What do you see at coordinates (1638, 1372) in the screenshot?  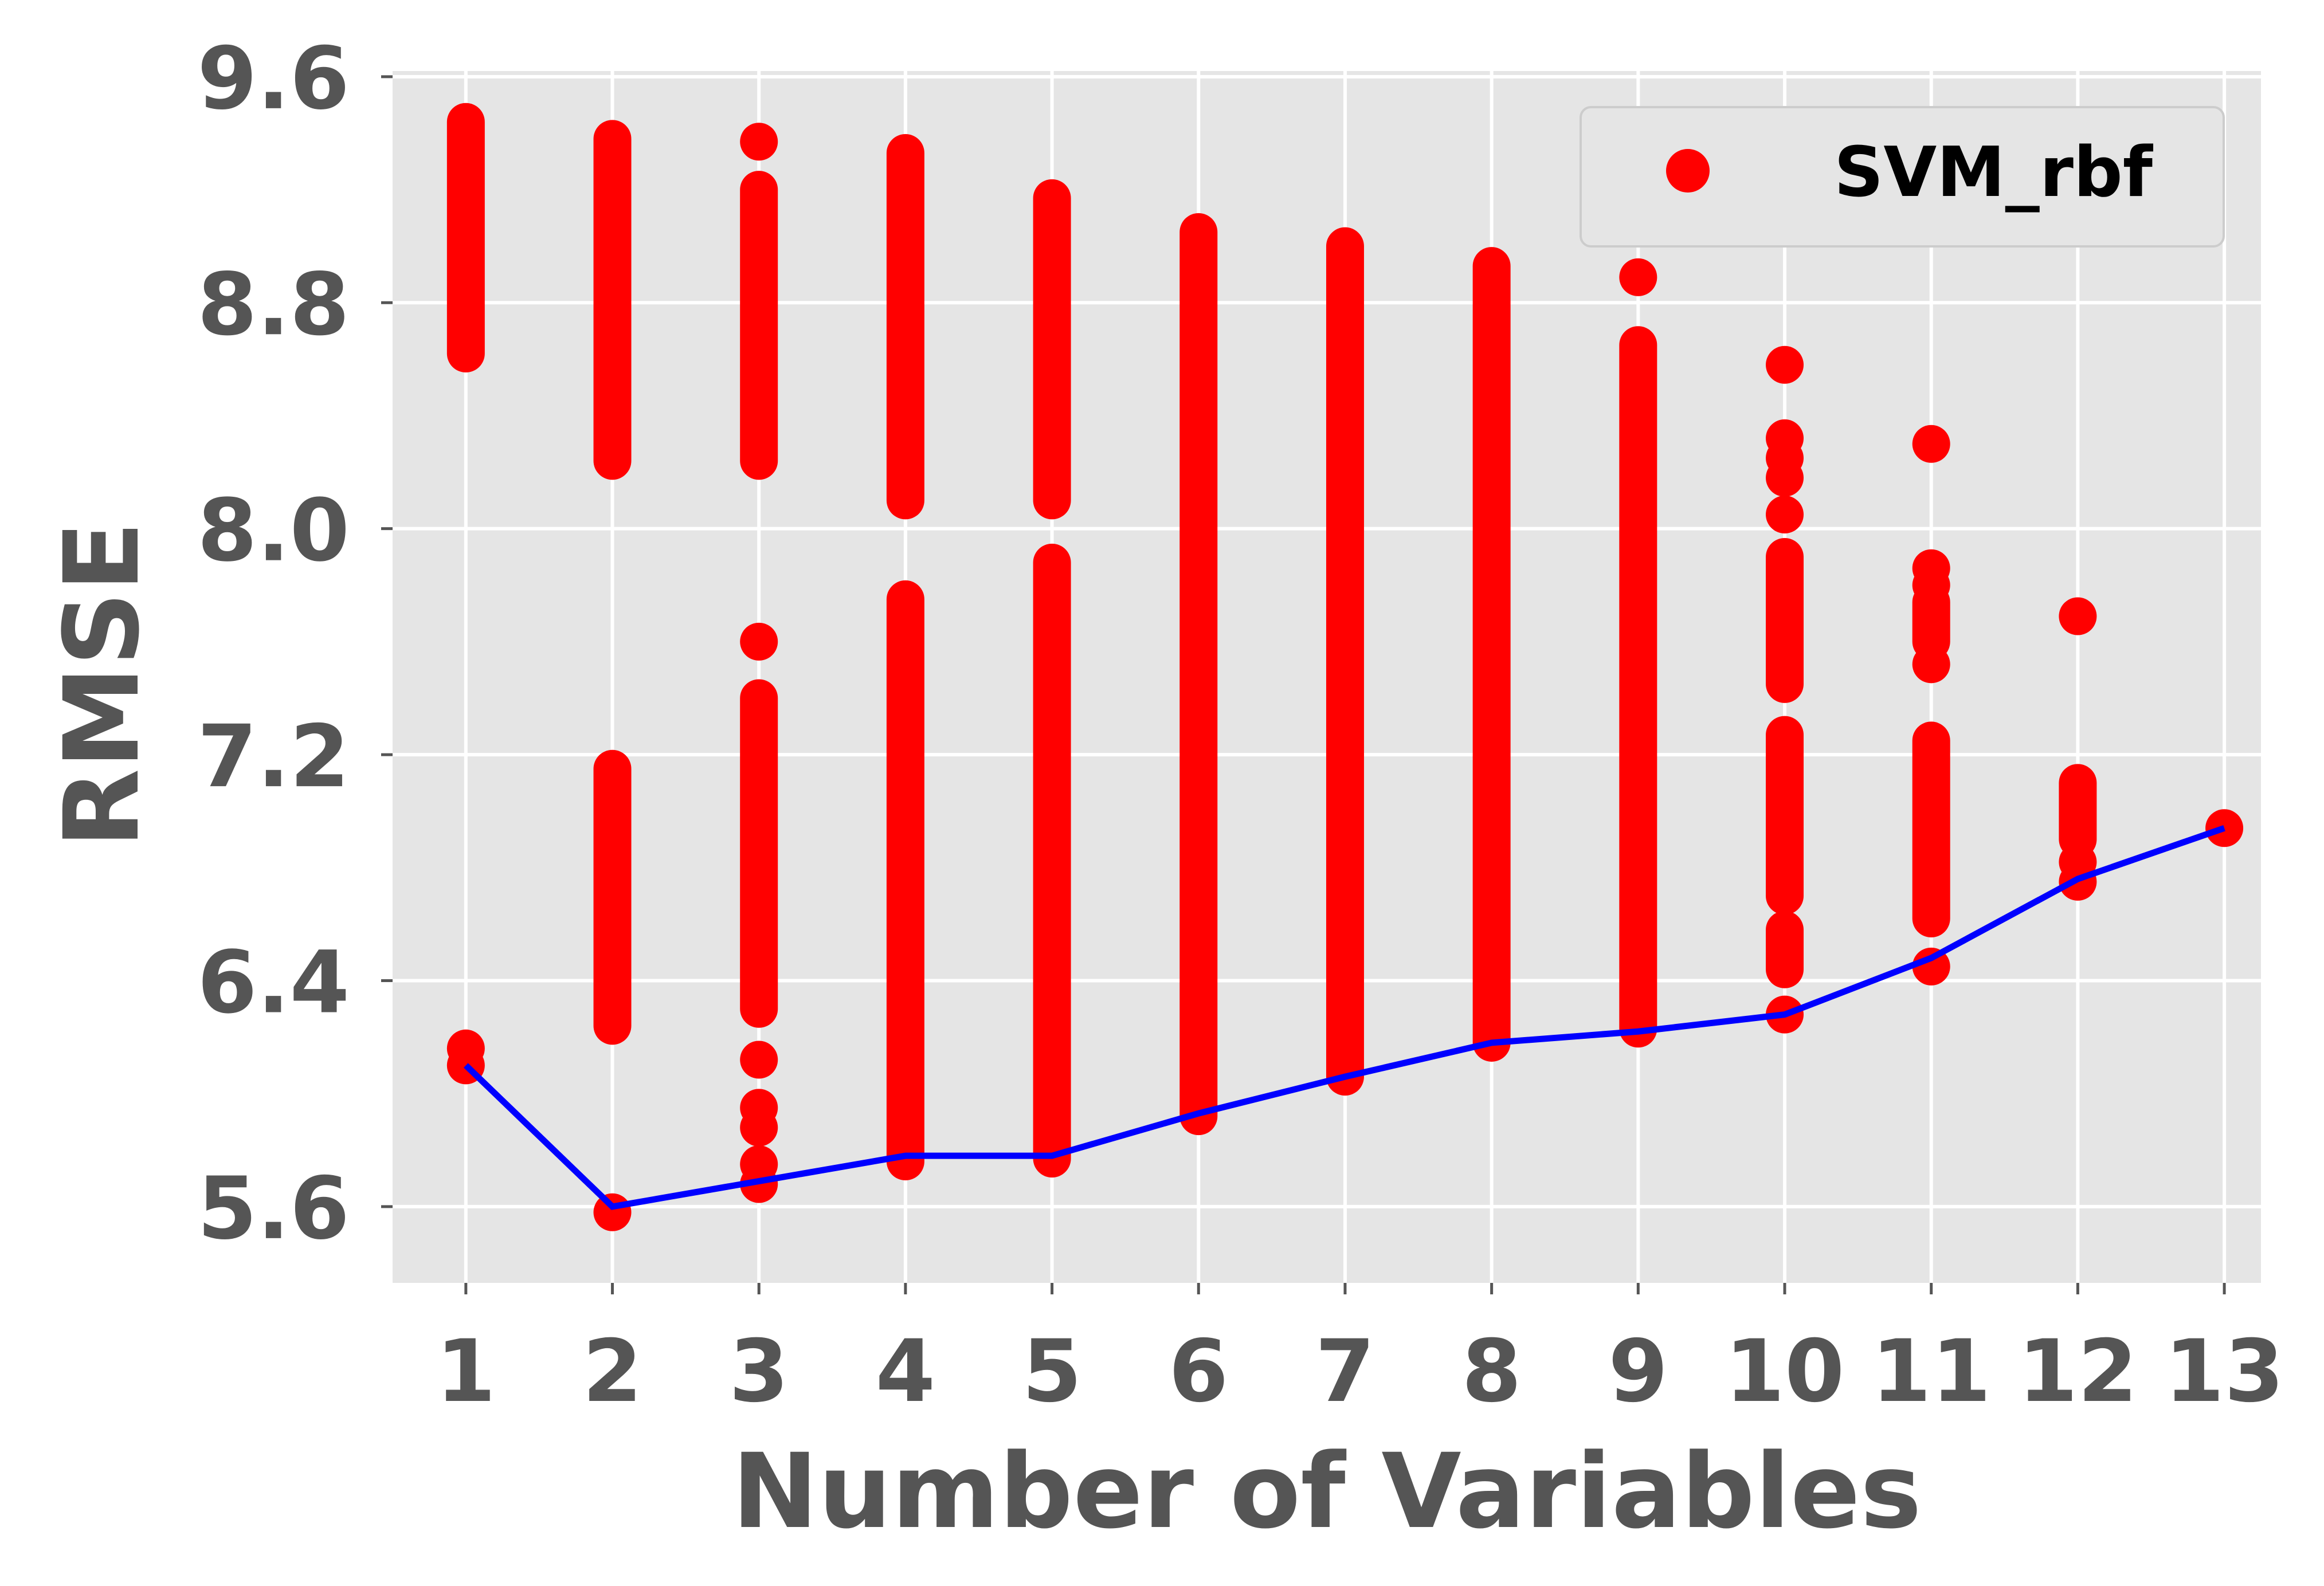 I see `x-tick-label: 9` at bounding box center [1638, 1372].